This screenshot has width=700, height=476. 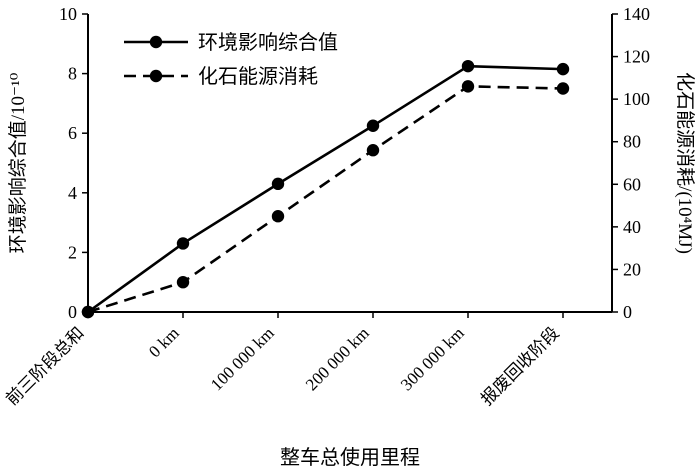 What do you see at coordinates (72, 74) in the screenshot?
I see `left-axis-tick-label: 8` at bounding box center [72, 74].